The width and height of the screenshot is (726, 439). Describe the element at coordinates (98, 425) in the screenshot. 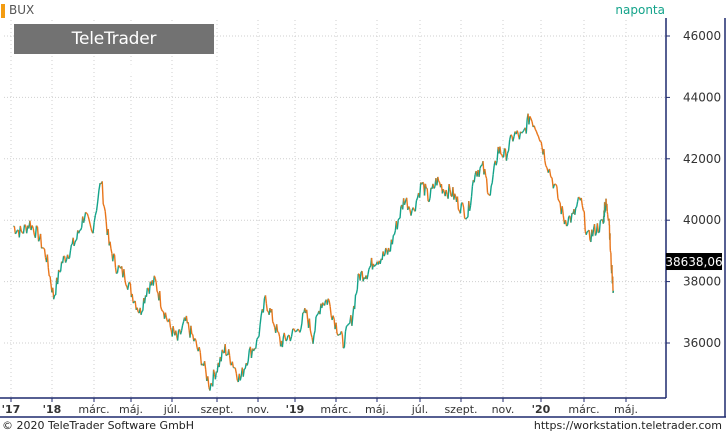

I see `copyright-text: © 2020 TeleTrader Software GmbH` at that location.